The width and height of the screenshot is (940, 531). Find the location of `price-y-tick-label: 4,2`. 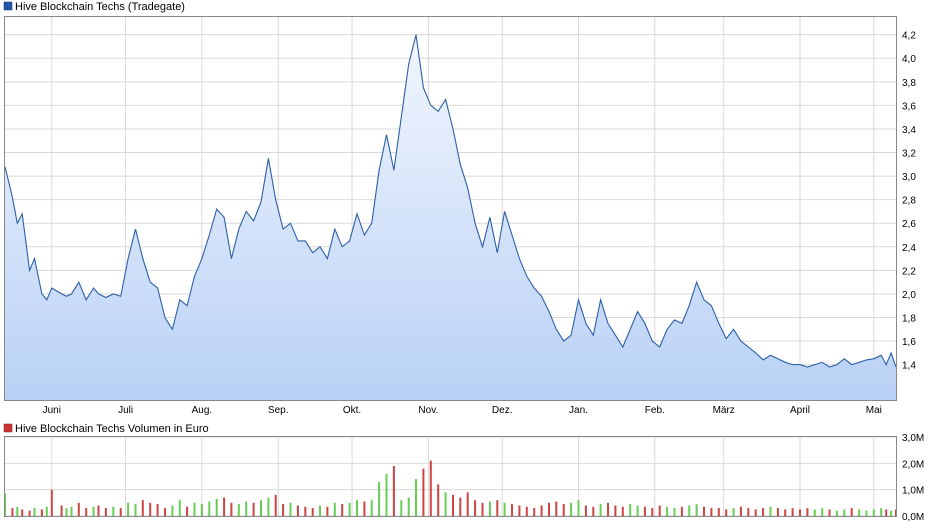

price-y-tick-label: 4,2 is located at coordinates (909, 36).